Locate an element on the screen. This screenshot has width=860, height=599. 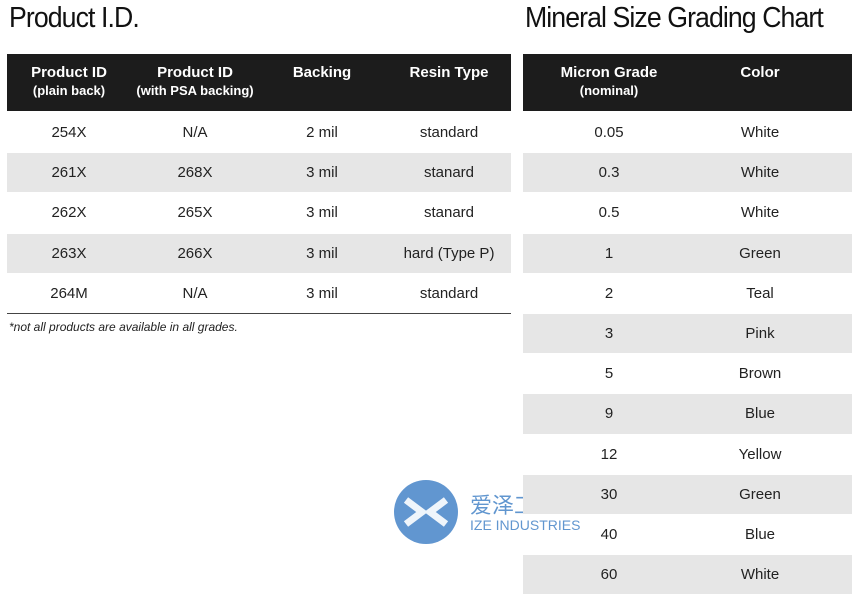
table-rule is located at coordinates (259, 313).